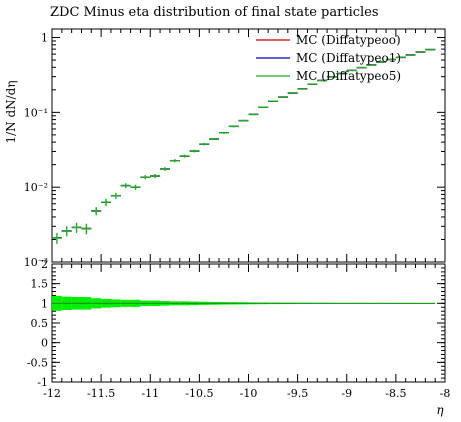 The height and width of the screenshot is (422, 461). I want to click on ratio-y-tick-label: 1, so click(44, 303).